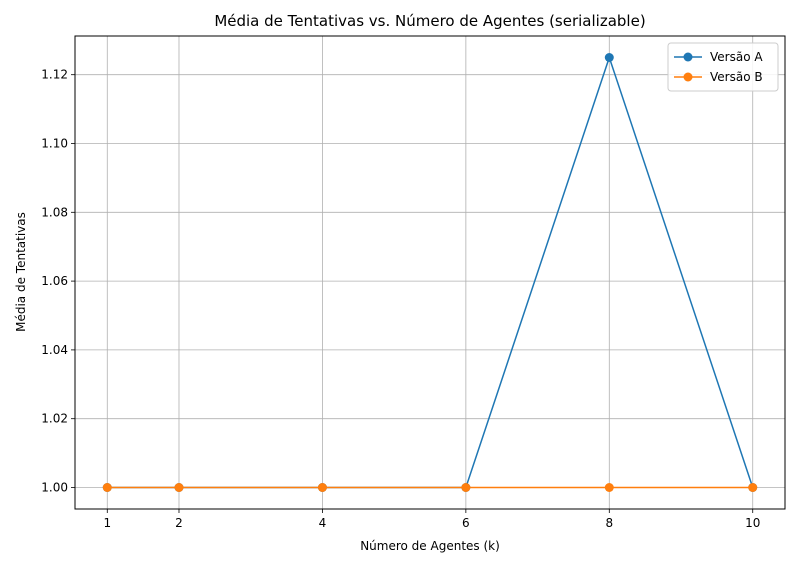 Image resolution: width=800 pixels, height=564 pixels. I want to click on y-tick-label: 1.00, so click(54, 488).